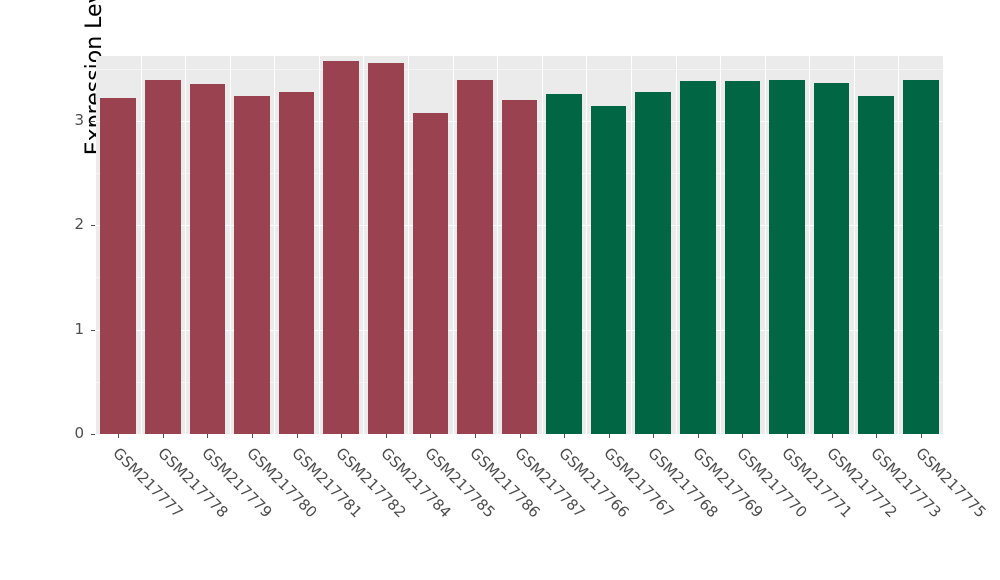  What do you see at coordinates (564, 263) in the screenshot?
I see `bar-GSM217766` at bounding box center [564, 263].